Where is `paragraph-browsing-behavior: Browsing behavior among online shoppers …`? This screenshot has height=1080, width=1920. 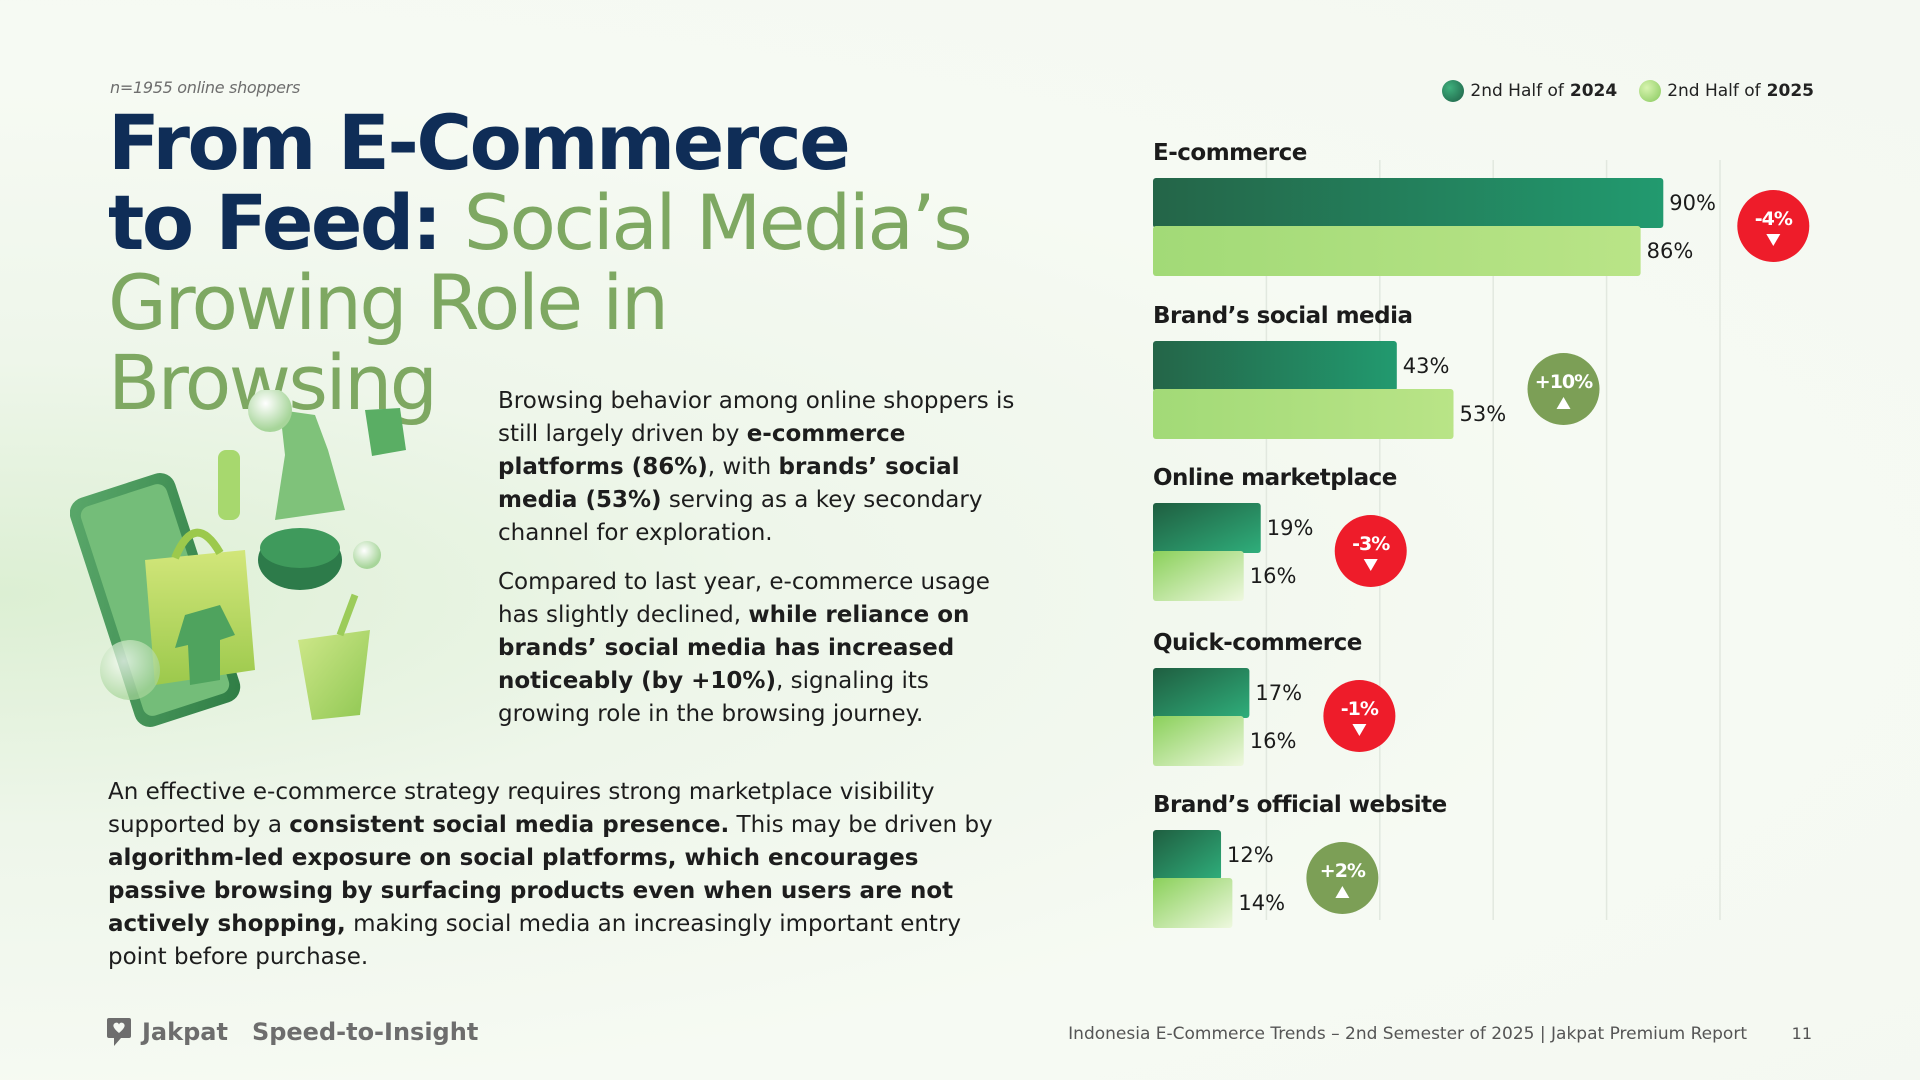
paragraph-browsing-behavior: Browsing behavior among online shoppers … is located at coordinates (763, 467).